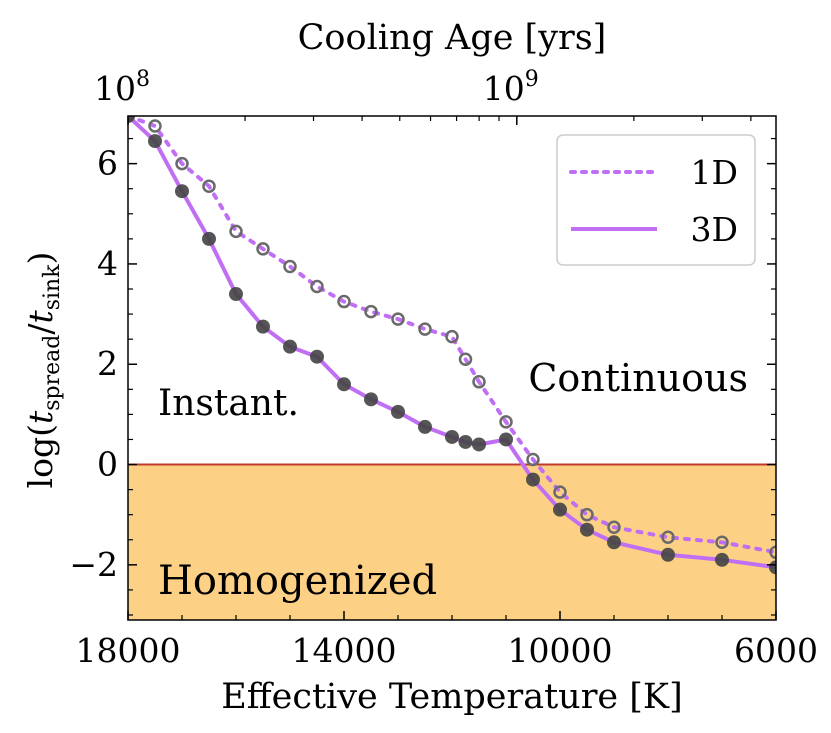 The height and width of the screenshot is (733, 831). What do you see at coordinates (714, 172) in the screenshot?
I see `legend-label-1d: 1D` at bounding box center [714, 172].